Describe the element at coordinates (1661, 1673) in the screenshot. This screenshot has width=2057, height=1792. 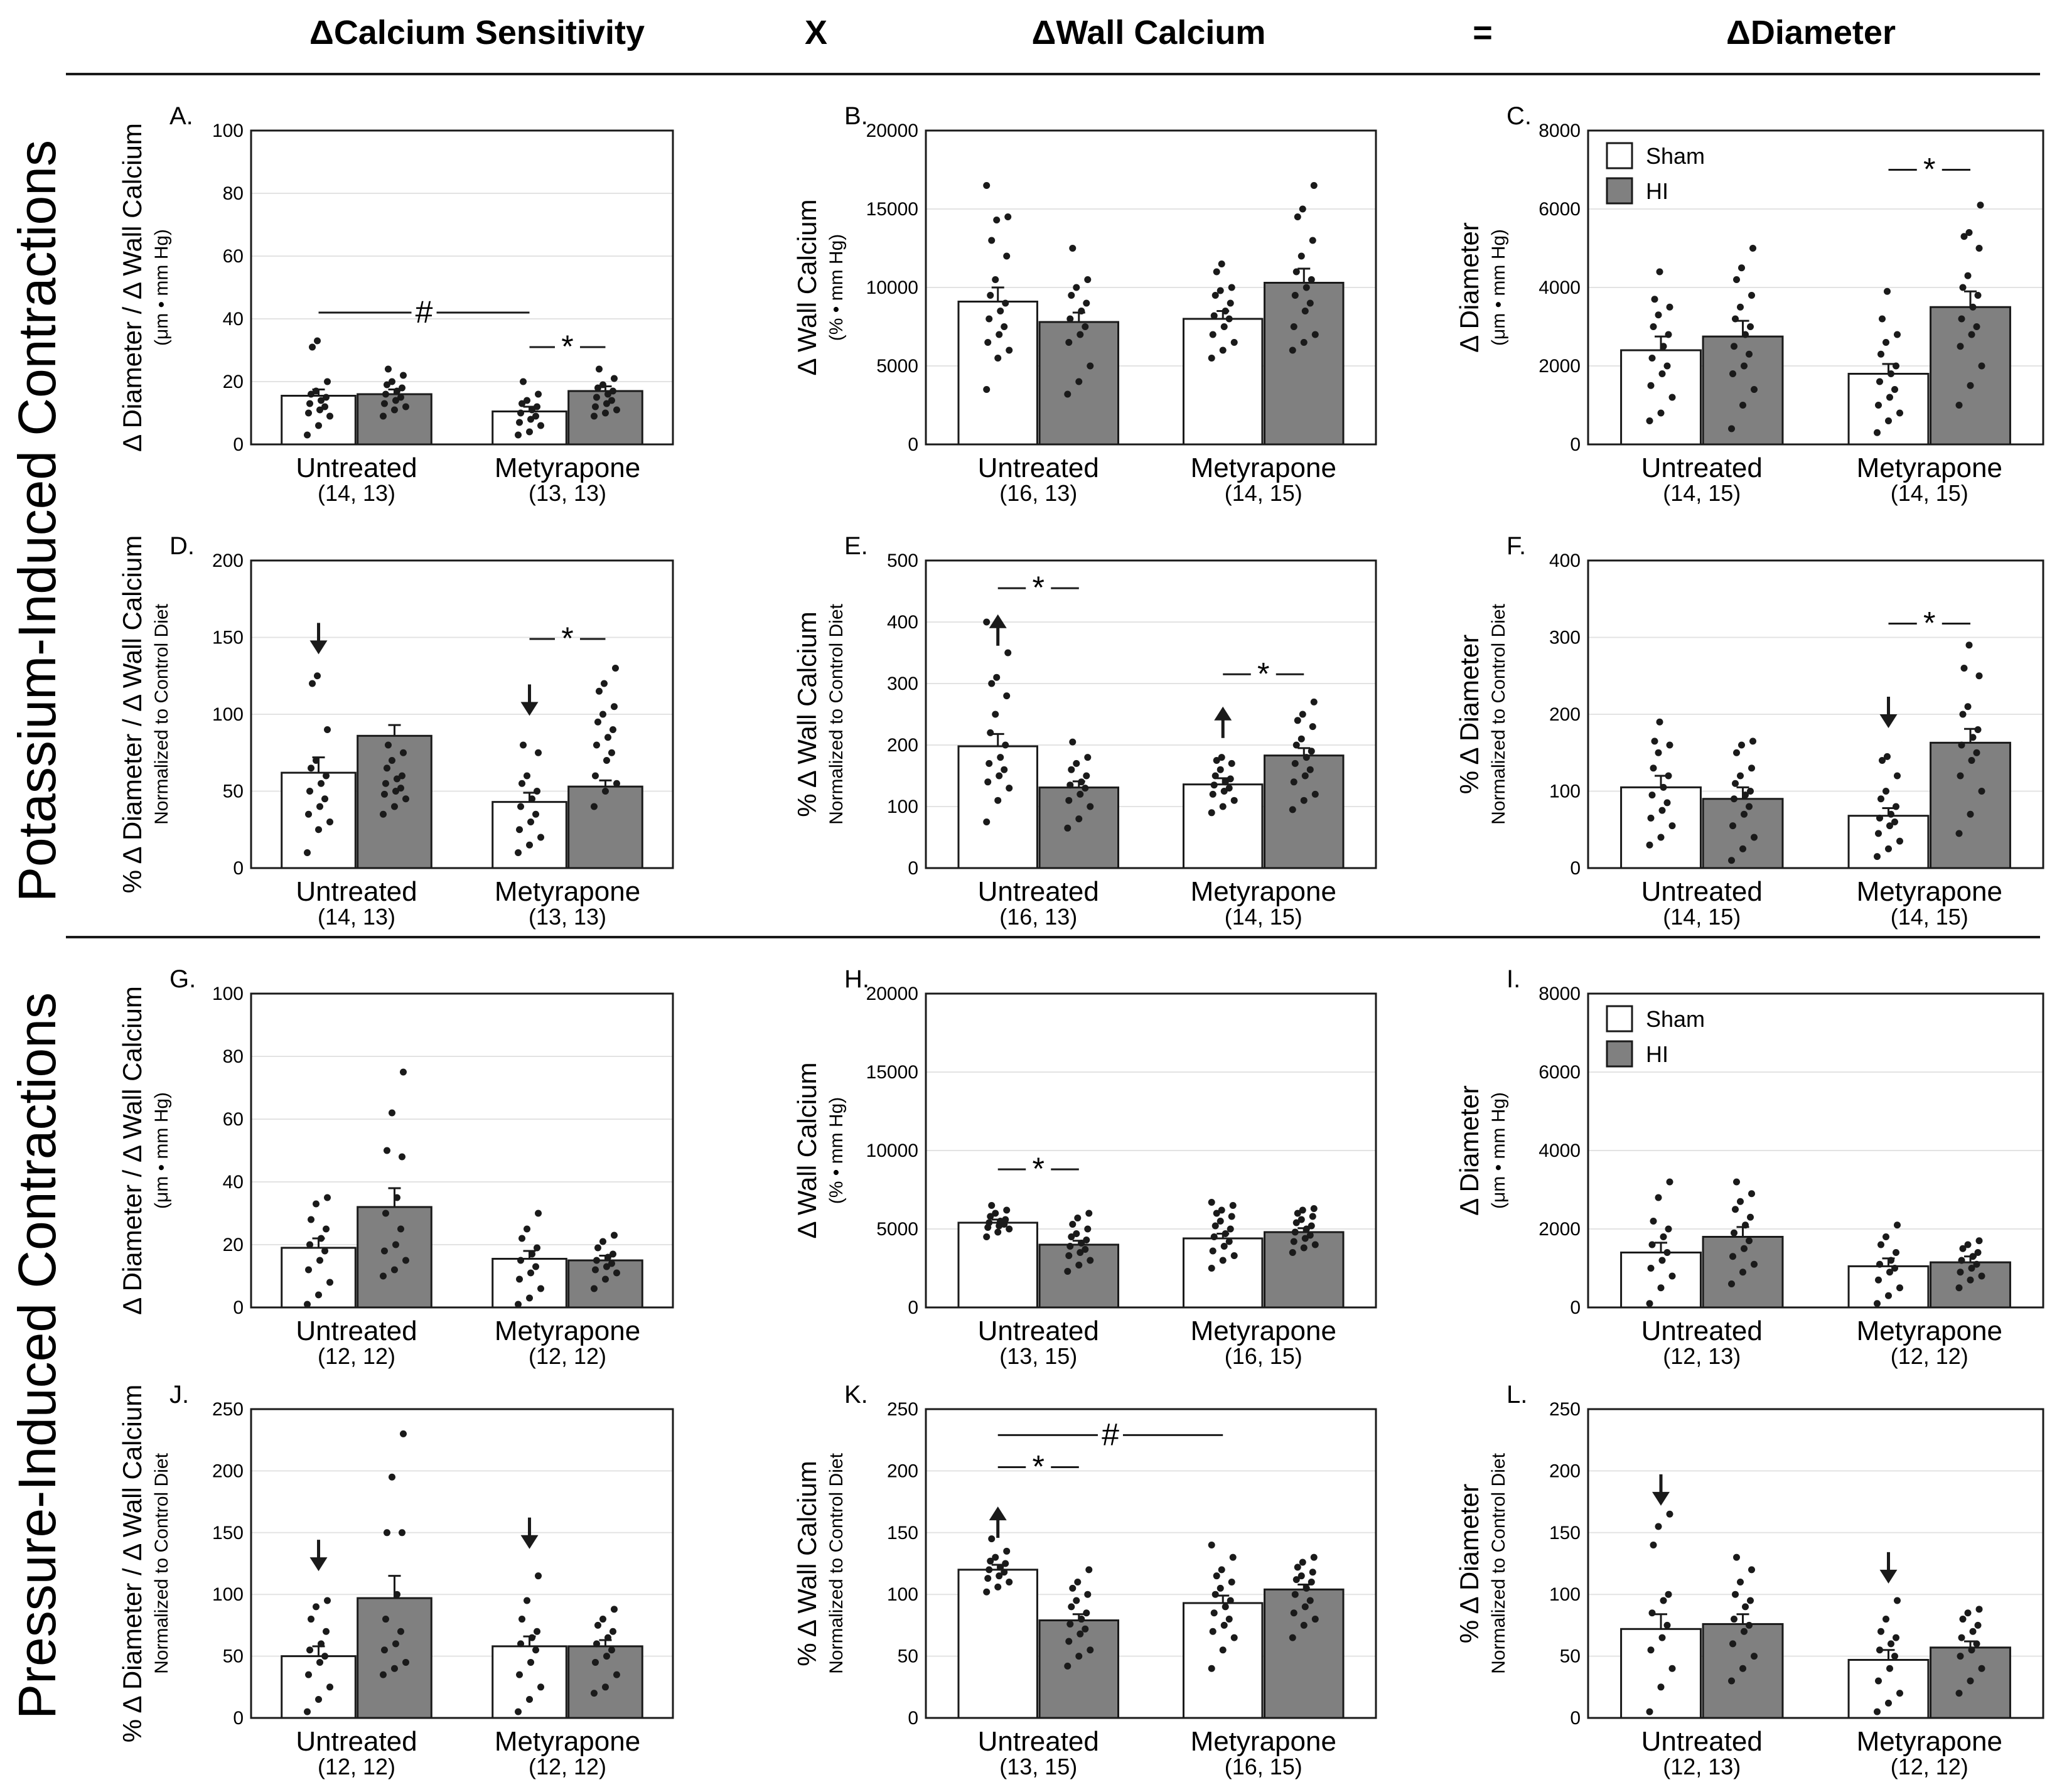
I see `bar-sham` at that location.